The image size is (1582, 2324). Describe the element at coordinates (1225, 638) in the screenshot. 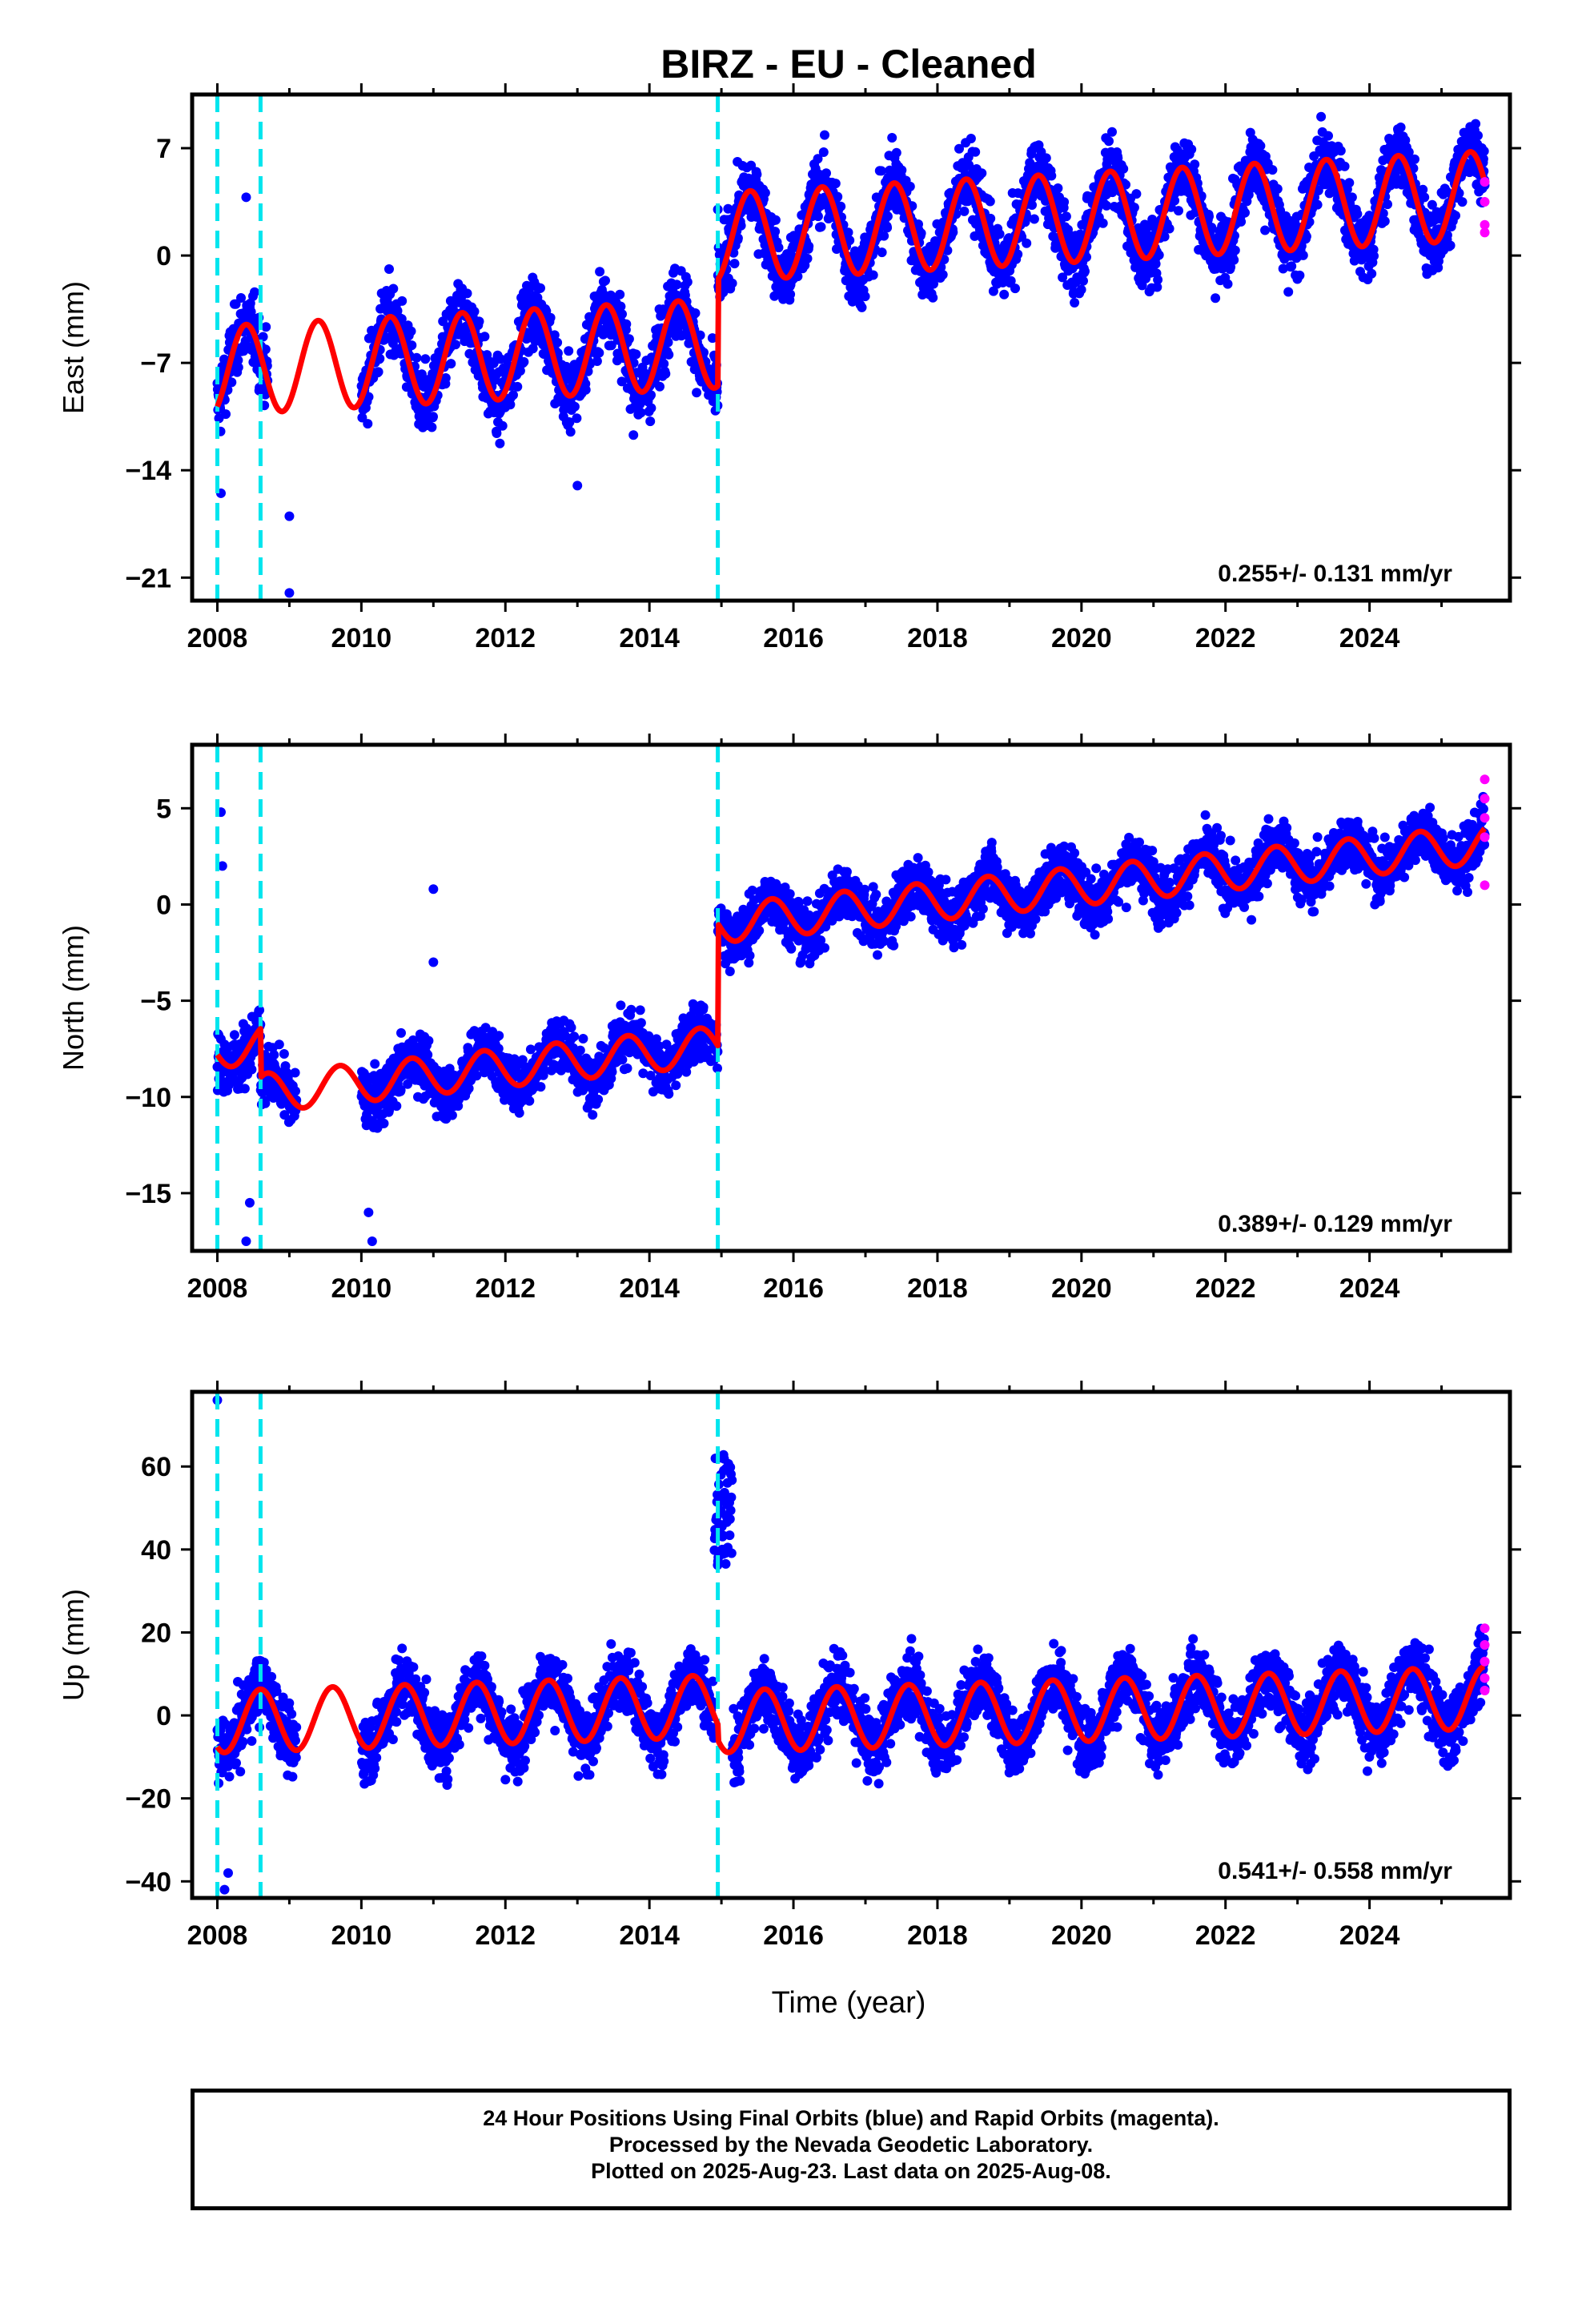

I see `east-x-tick-label: 2022` at that location.